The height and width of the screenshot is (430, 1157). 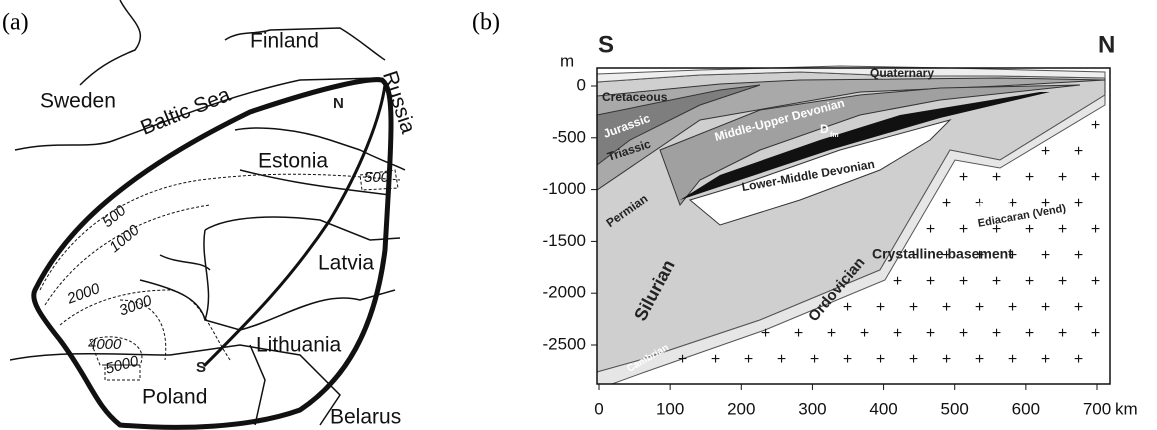 What do you see at coordinates (293, 161) in the screenshot?
I see `place-label: Estonia` at bounding box center [293, 161].